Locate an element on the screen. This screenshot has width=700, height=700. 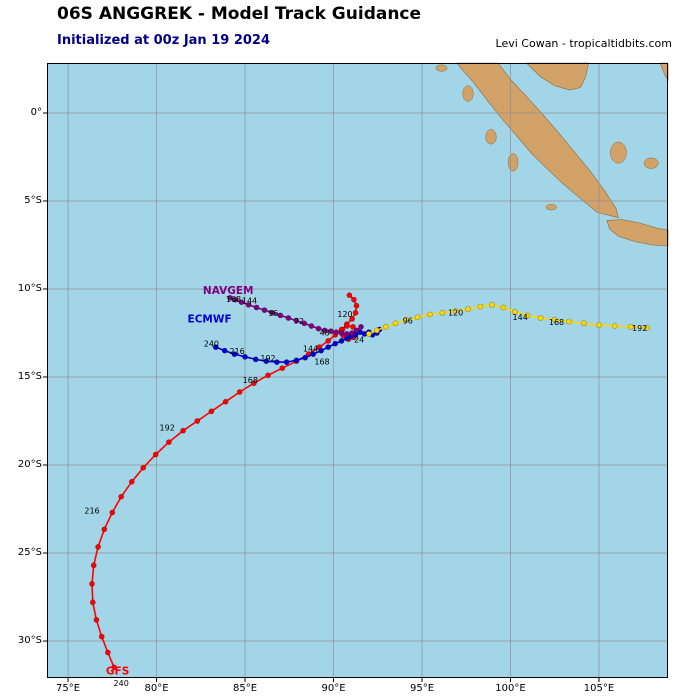
hour-label: 24 is located at coordinates (359, 340).